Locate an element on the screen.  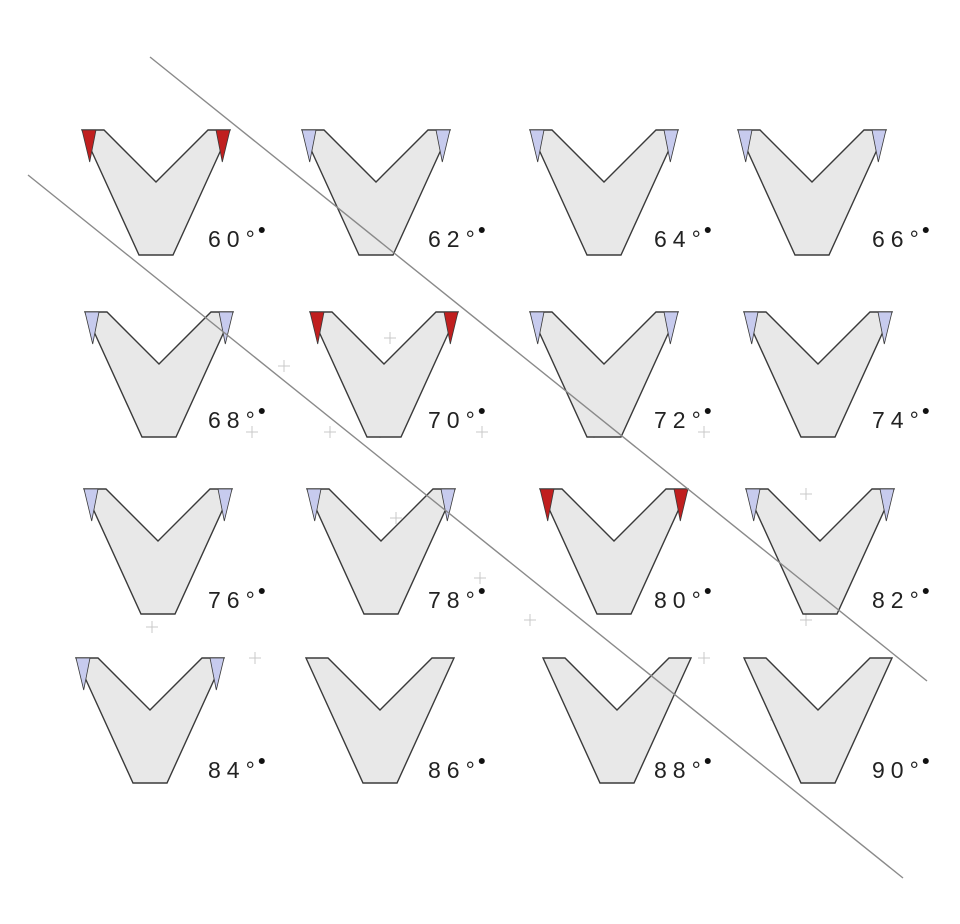
angle-label: 66° is located at coordinates (898, 239).